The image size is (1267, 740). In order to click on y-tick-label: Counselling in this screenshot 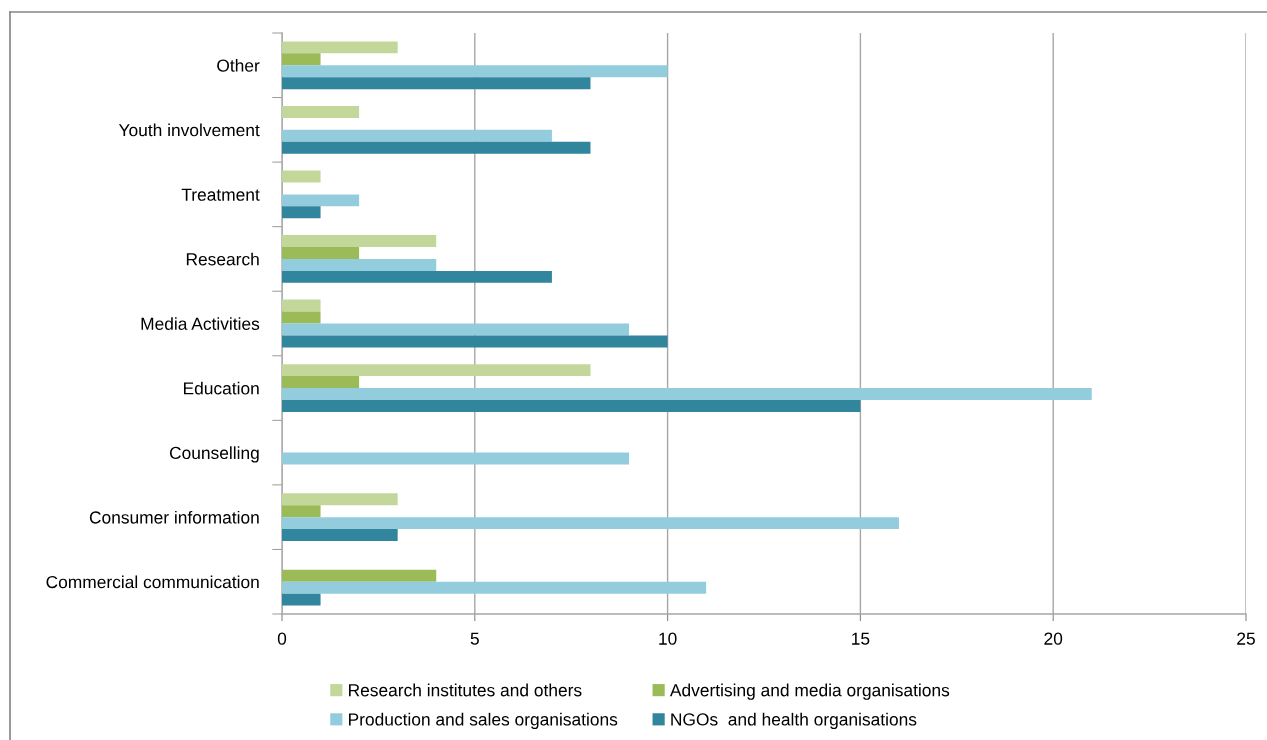, I will do `click(214, 454)`.